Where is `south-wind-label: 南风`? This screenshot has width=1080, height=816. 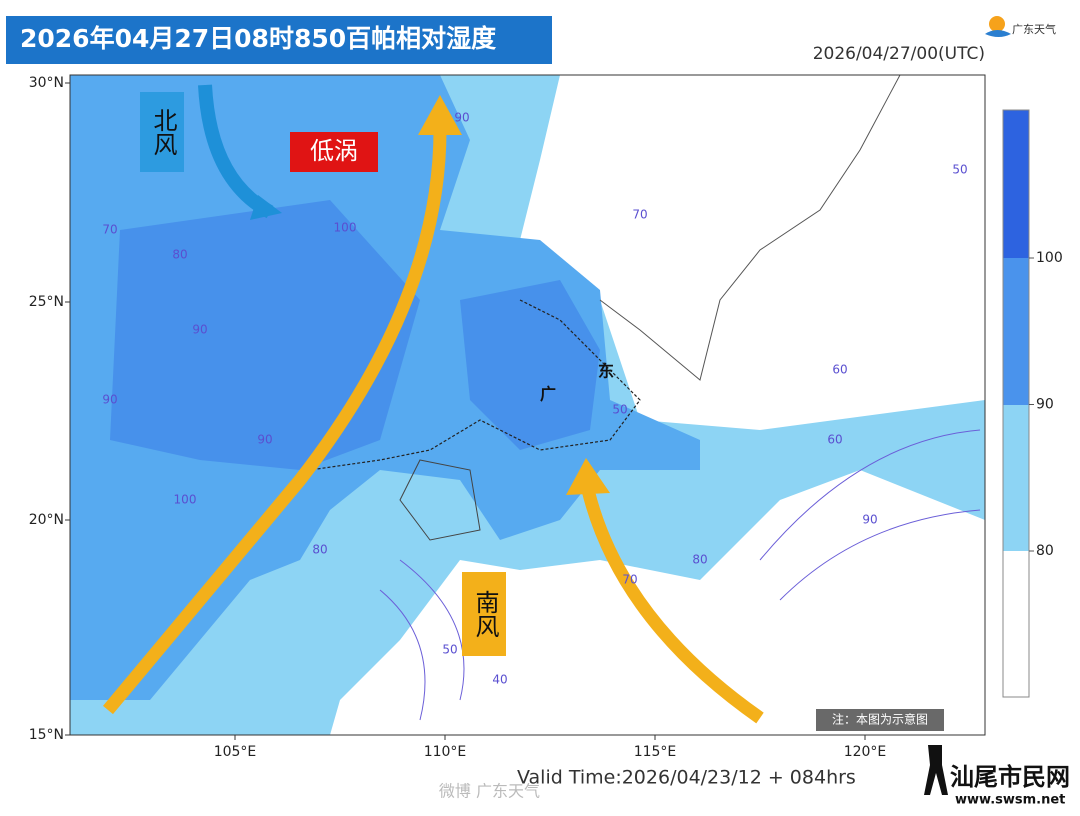 south-wind-label: 南风 is located at coordinates (485, 614).